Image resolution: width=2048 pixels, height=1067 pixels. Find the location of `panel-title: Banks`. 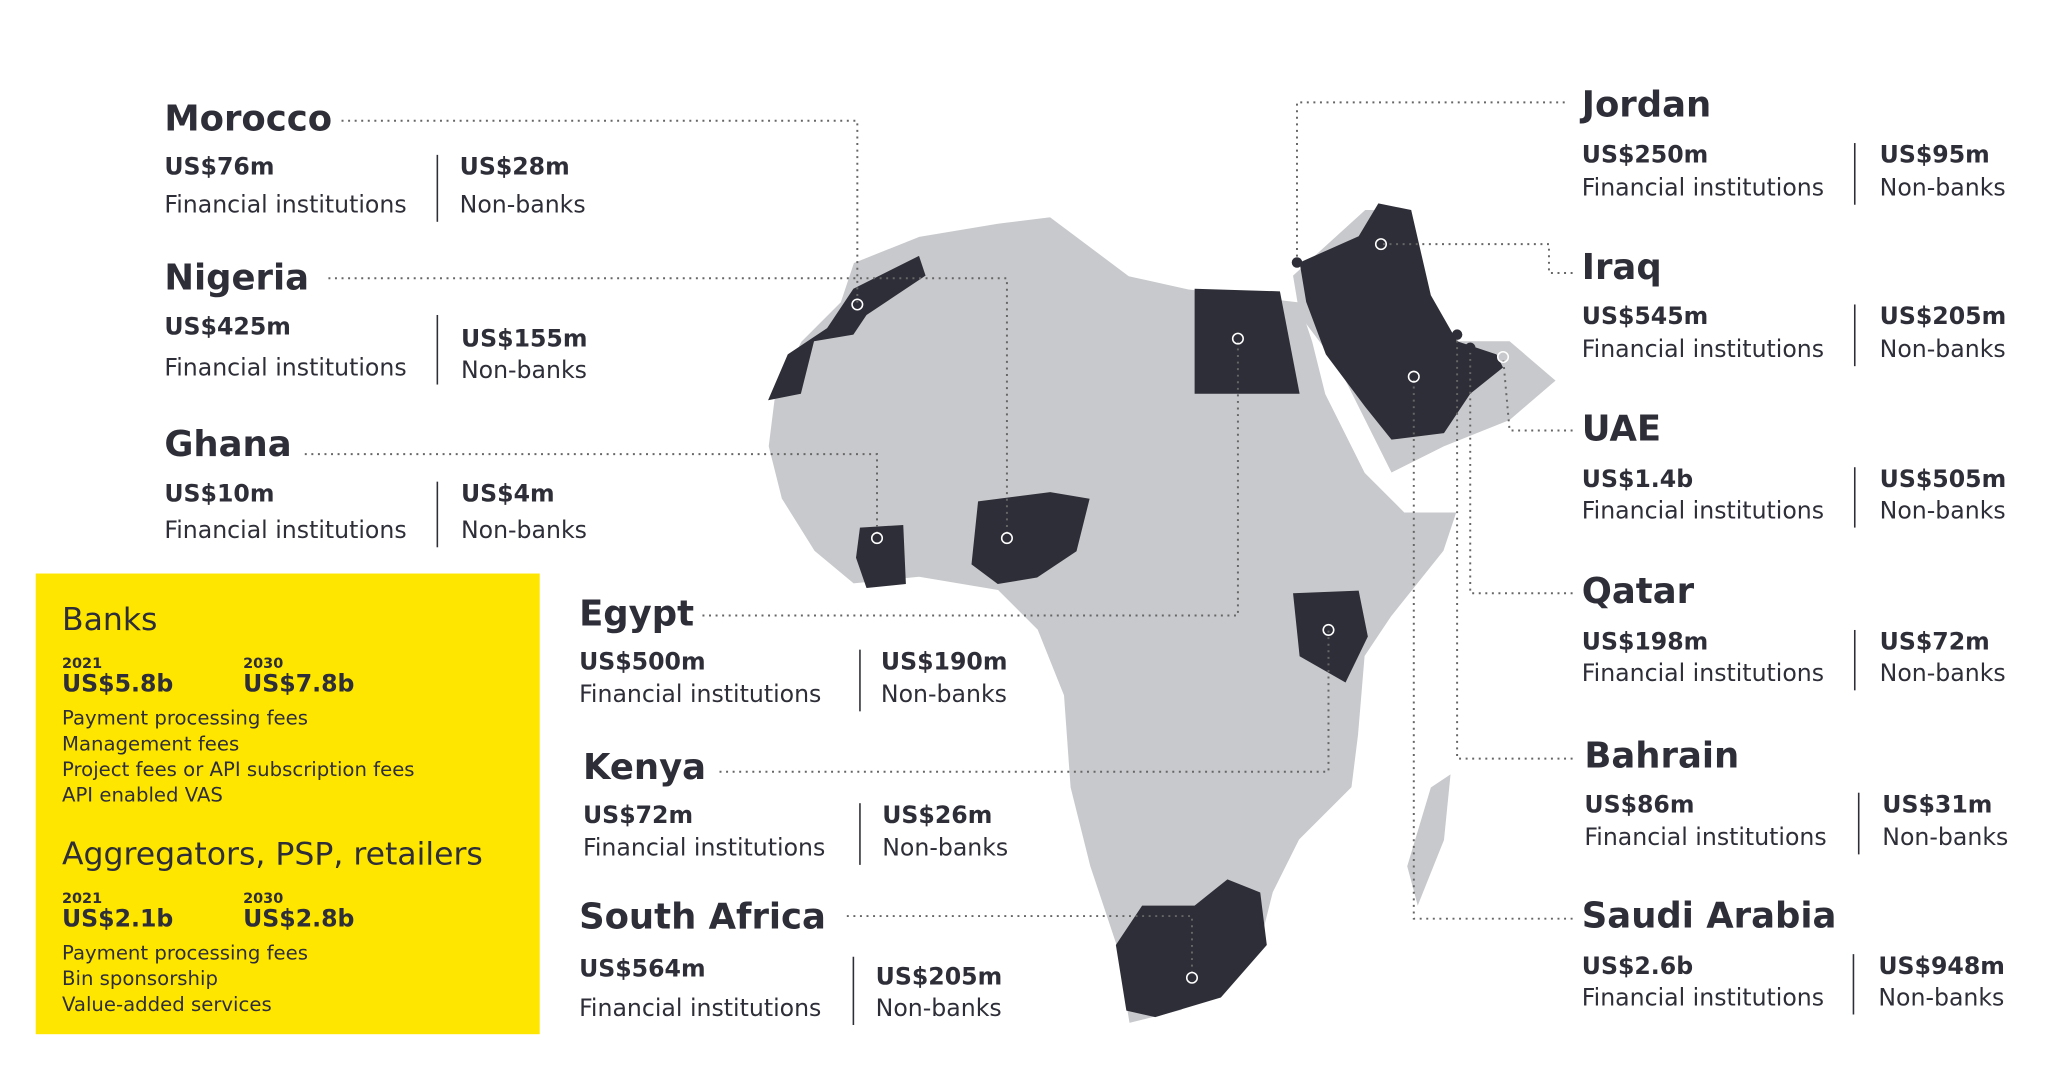

panel-title: Banks is located at coordinates (109, 620).